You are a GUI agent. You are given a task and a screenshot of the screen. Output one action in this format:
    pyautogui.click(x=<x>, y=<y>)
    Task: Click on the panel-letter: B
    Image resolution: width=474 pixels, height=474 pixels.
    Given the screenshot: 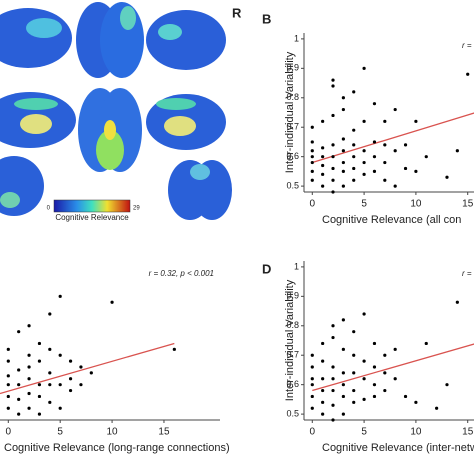 What is the action you would take?
    pyautogui.click(x=266, y=18)
    